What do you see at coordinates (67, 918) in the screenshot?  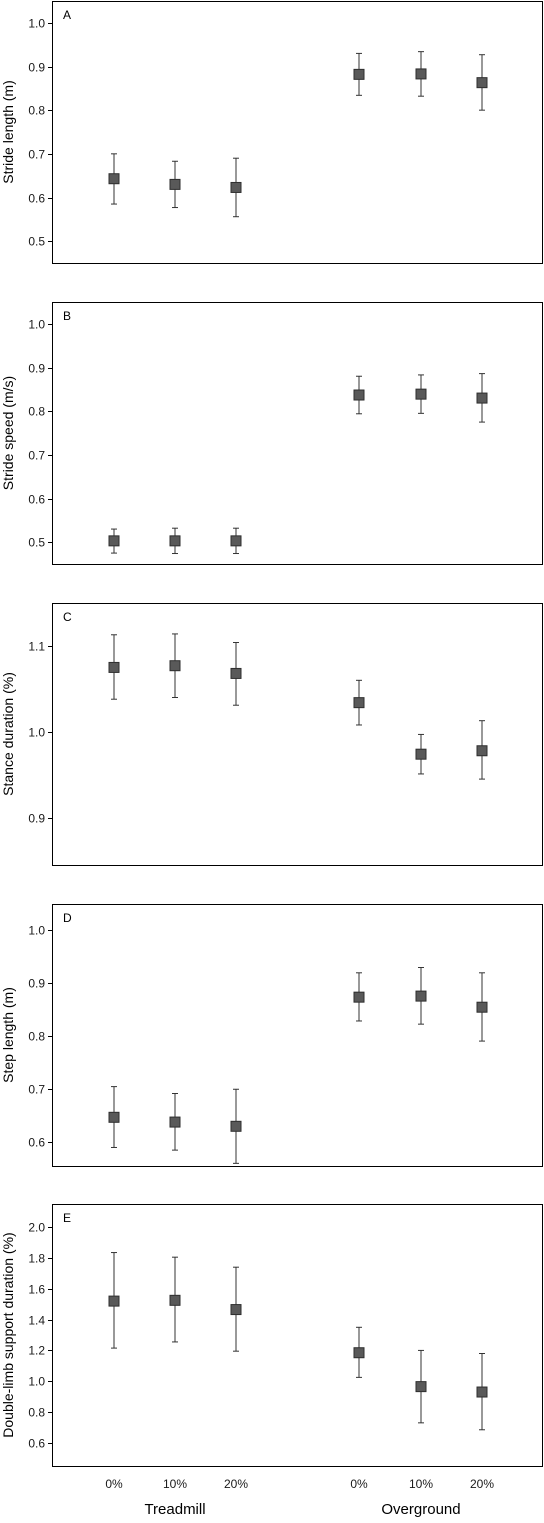 I see `panel-letter: D` at bounding box center [67, 918].